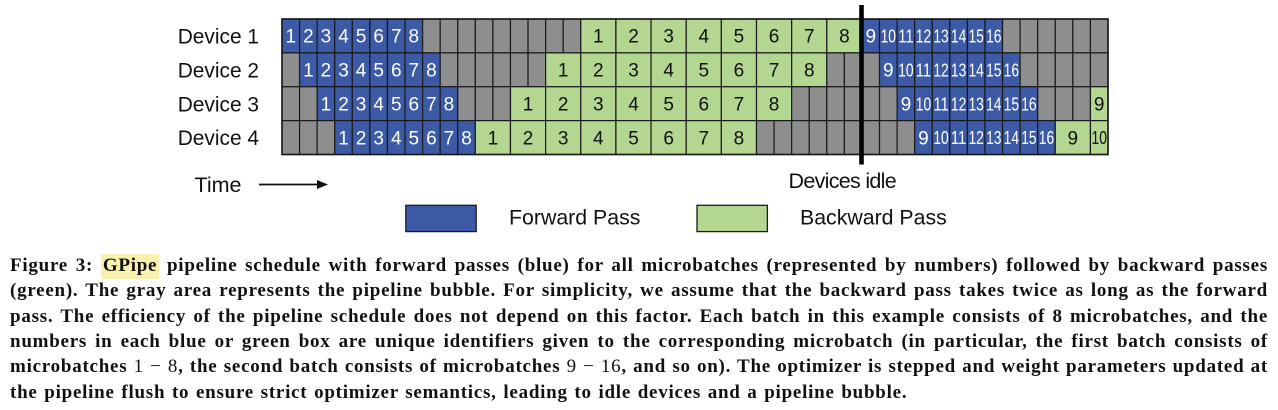 This screenshot has height=410, width=1278. I want to click on svg-text: Device 2, so click(218, 70).